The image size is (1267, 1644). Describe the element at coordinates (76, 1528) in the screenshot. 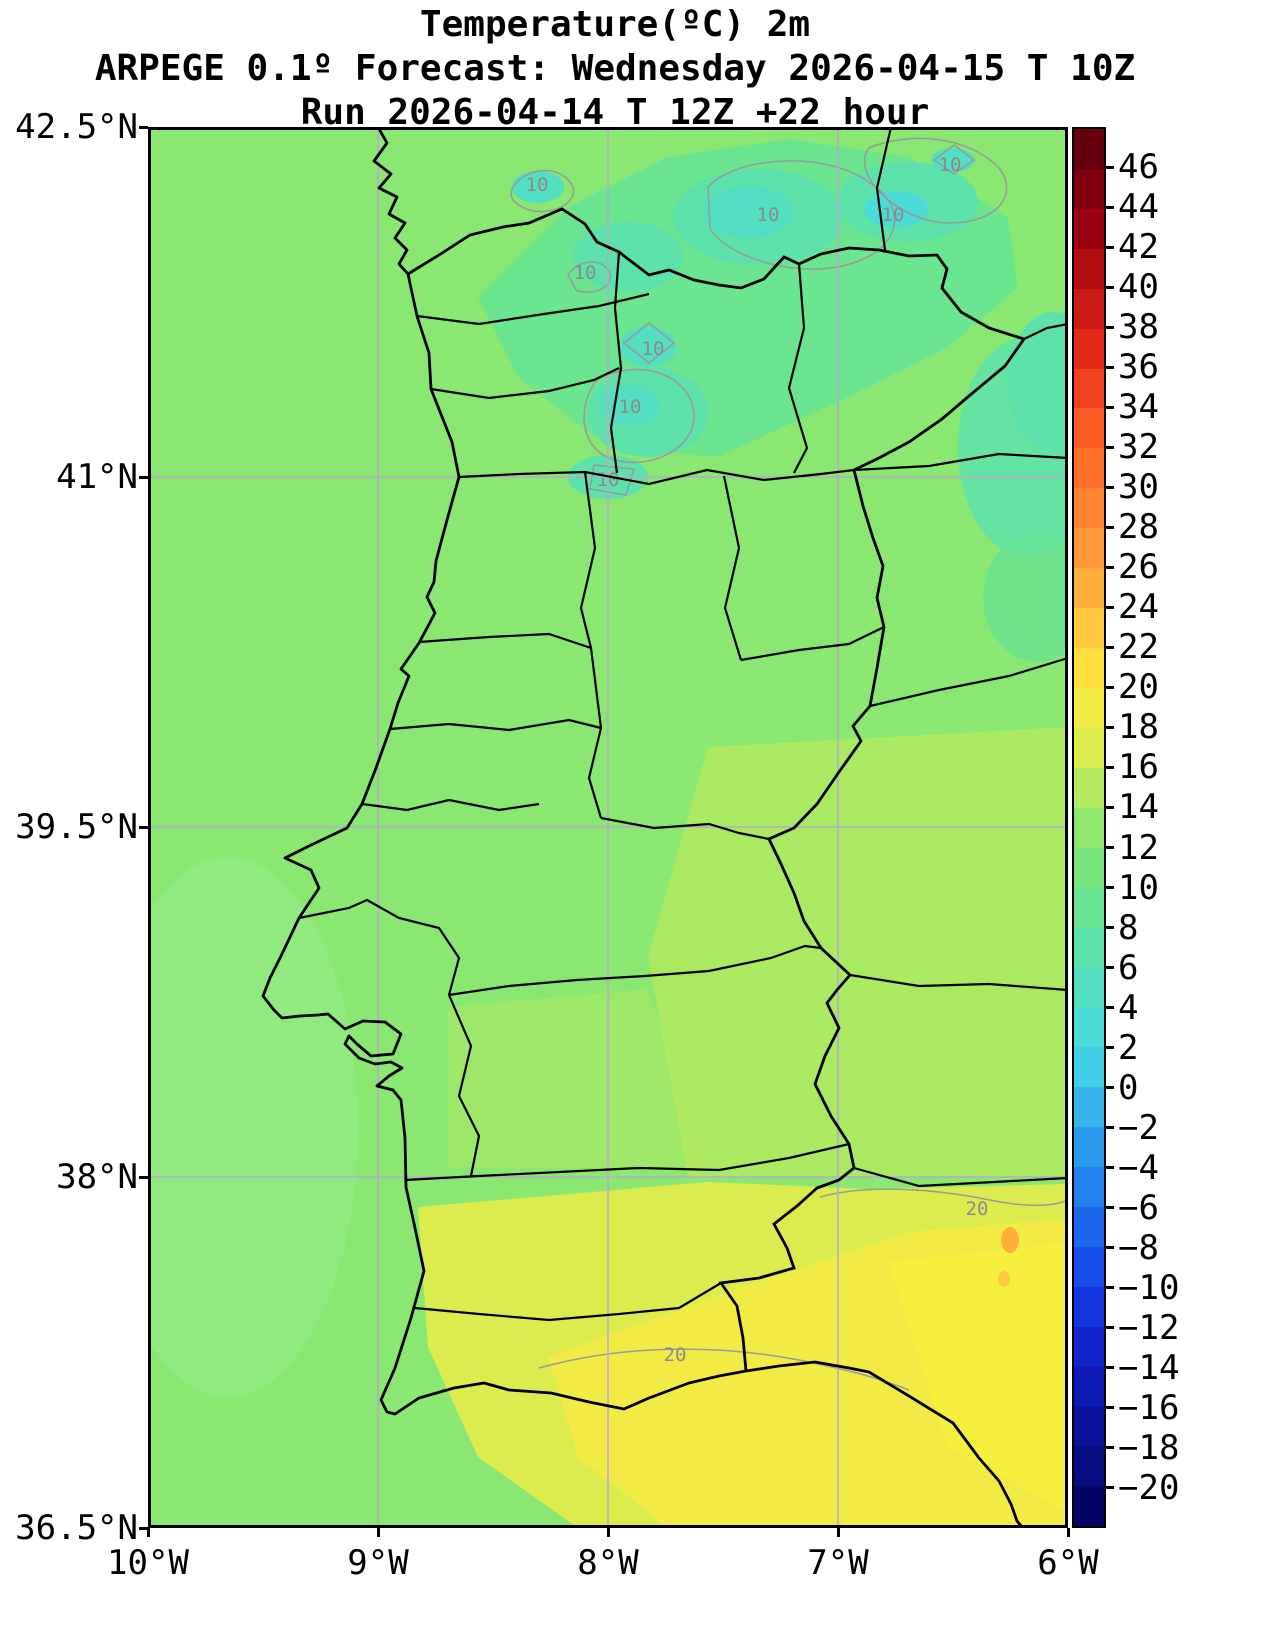

I see `y-tick-label: 36.5°N` at that location.